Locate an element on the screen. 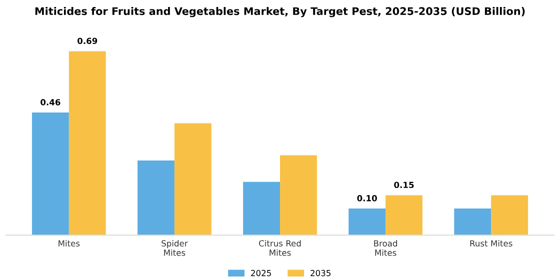 The height and width of the screenshot is (280, 560). legend-label: 2025 is located at coordinates (261, 273).